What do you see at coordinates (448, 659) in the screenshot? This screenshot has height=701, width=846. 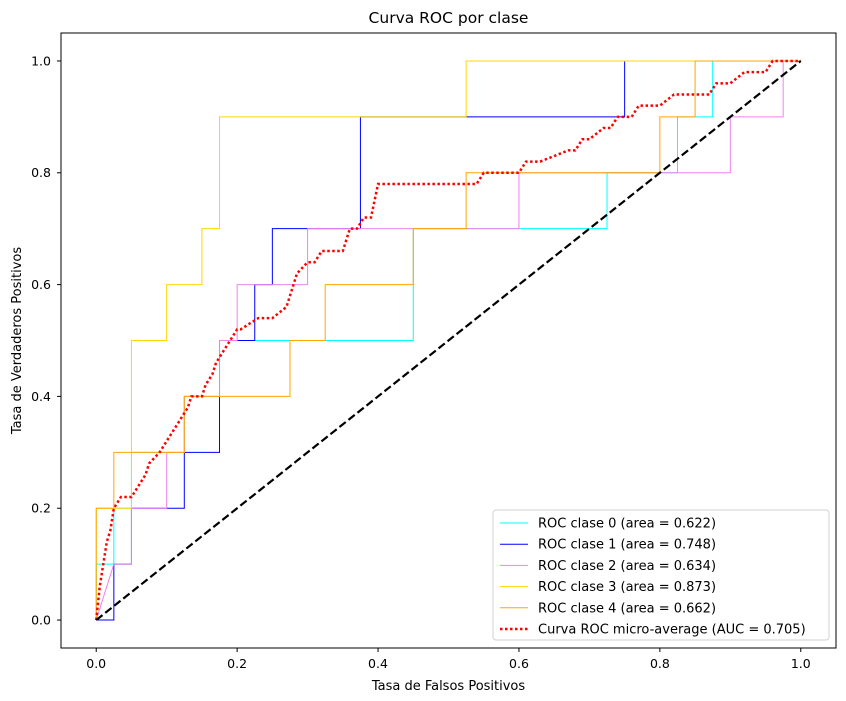 I see `x-axis-ticks: 0.0 0.2 0.4 0.6 0.8 1.0` at bounding box center [448, 659].